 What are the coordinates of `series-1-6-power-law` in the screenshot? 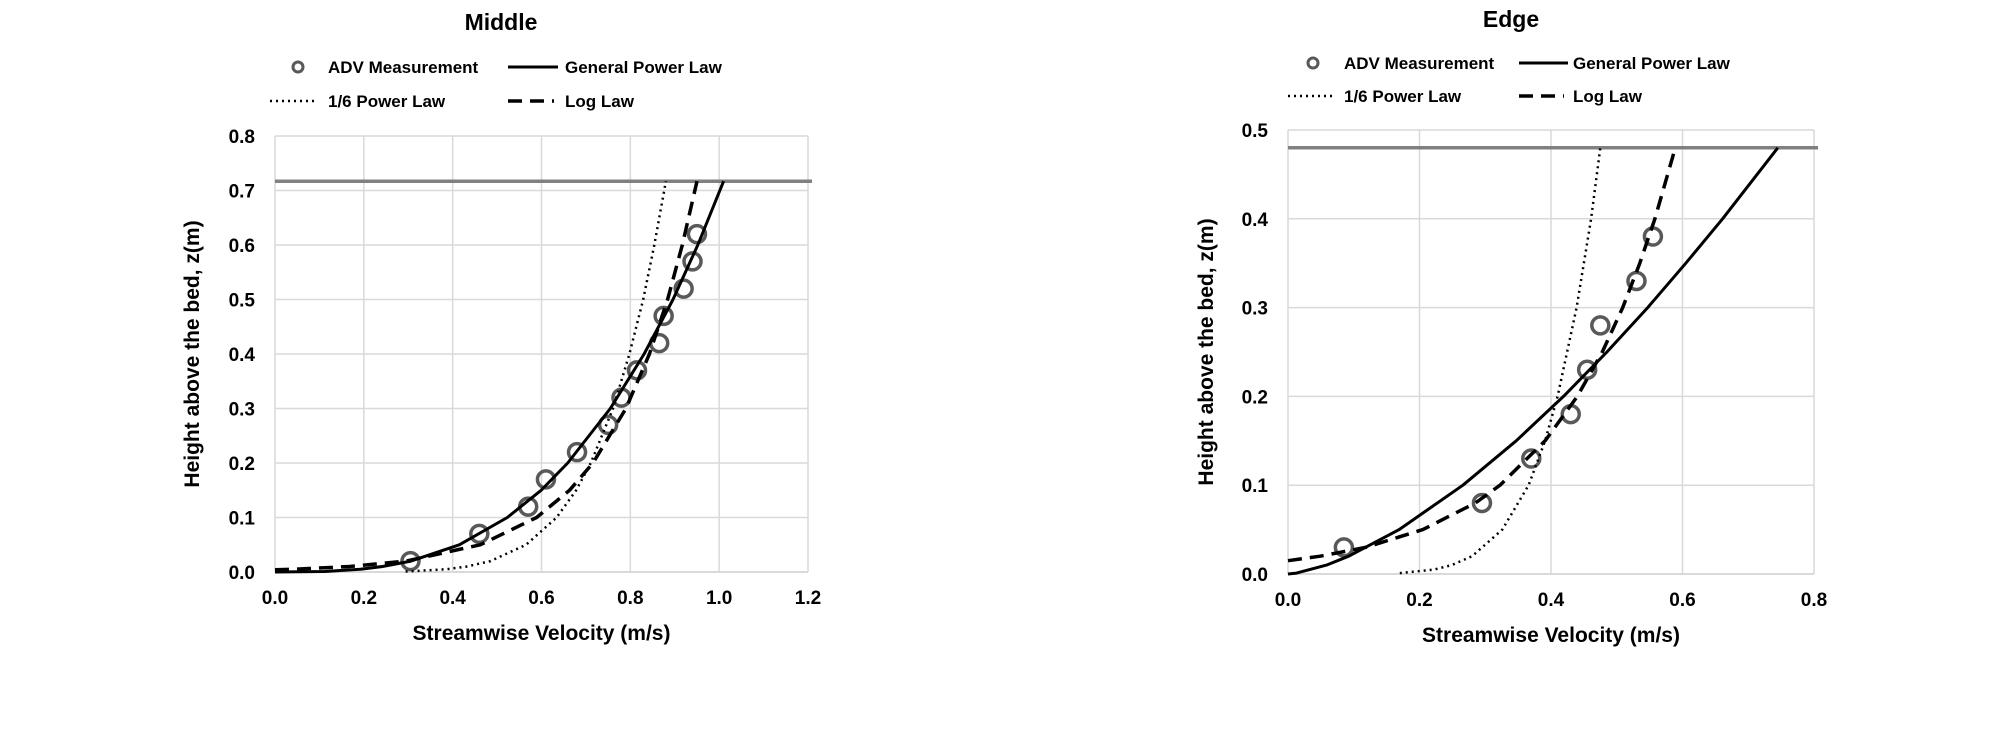 It's located at (536, 376).